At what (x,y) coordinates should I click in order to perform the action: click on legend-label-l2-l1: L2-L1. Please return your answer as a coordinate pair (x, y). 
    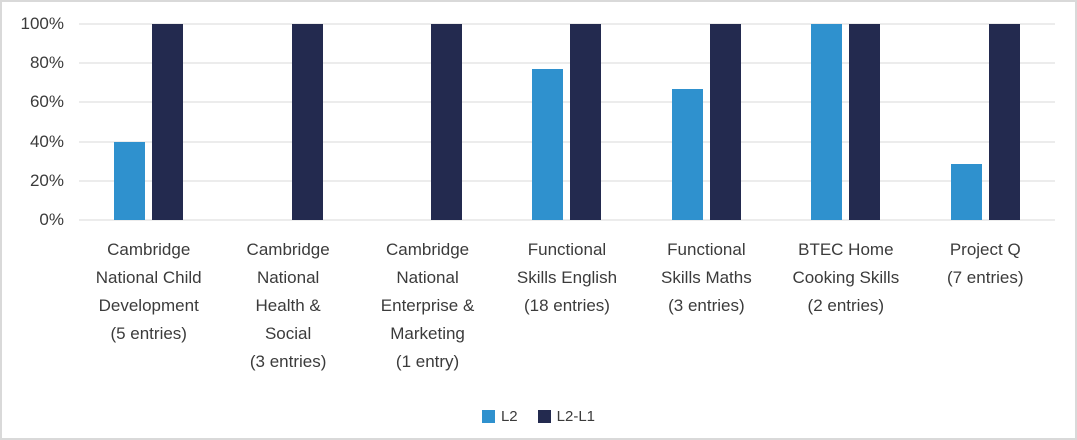
    Looking at the image, I should click on (576, 416).